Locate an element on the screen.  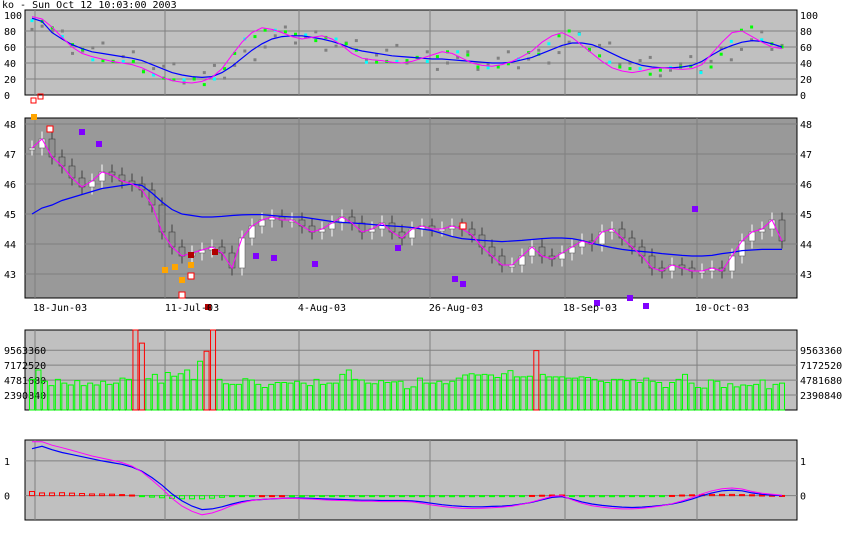
macd-tick-right: 1 is located at coordinates (803, 462).